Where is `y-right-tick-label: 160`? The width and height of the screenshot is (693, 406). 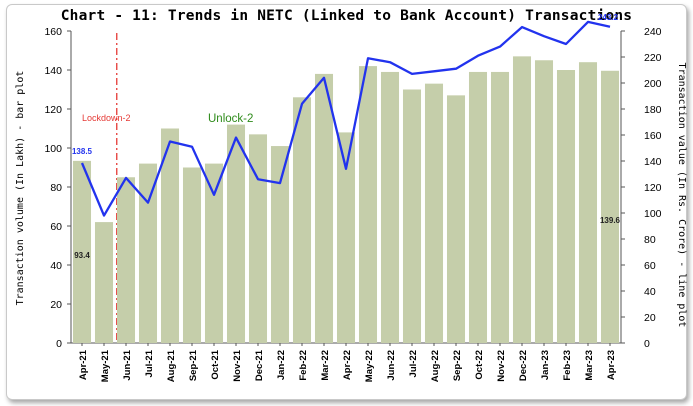
y-right-tick-label: 160 is located at coordinates (653, 136).